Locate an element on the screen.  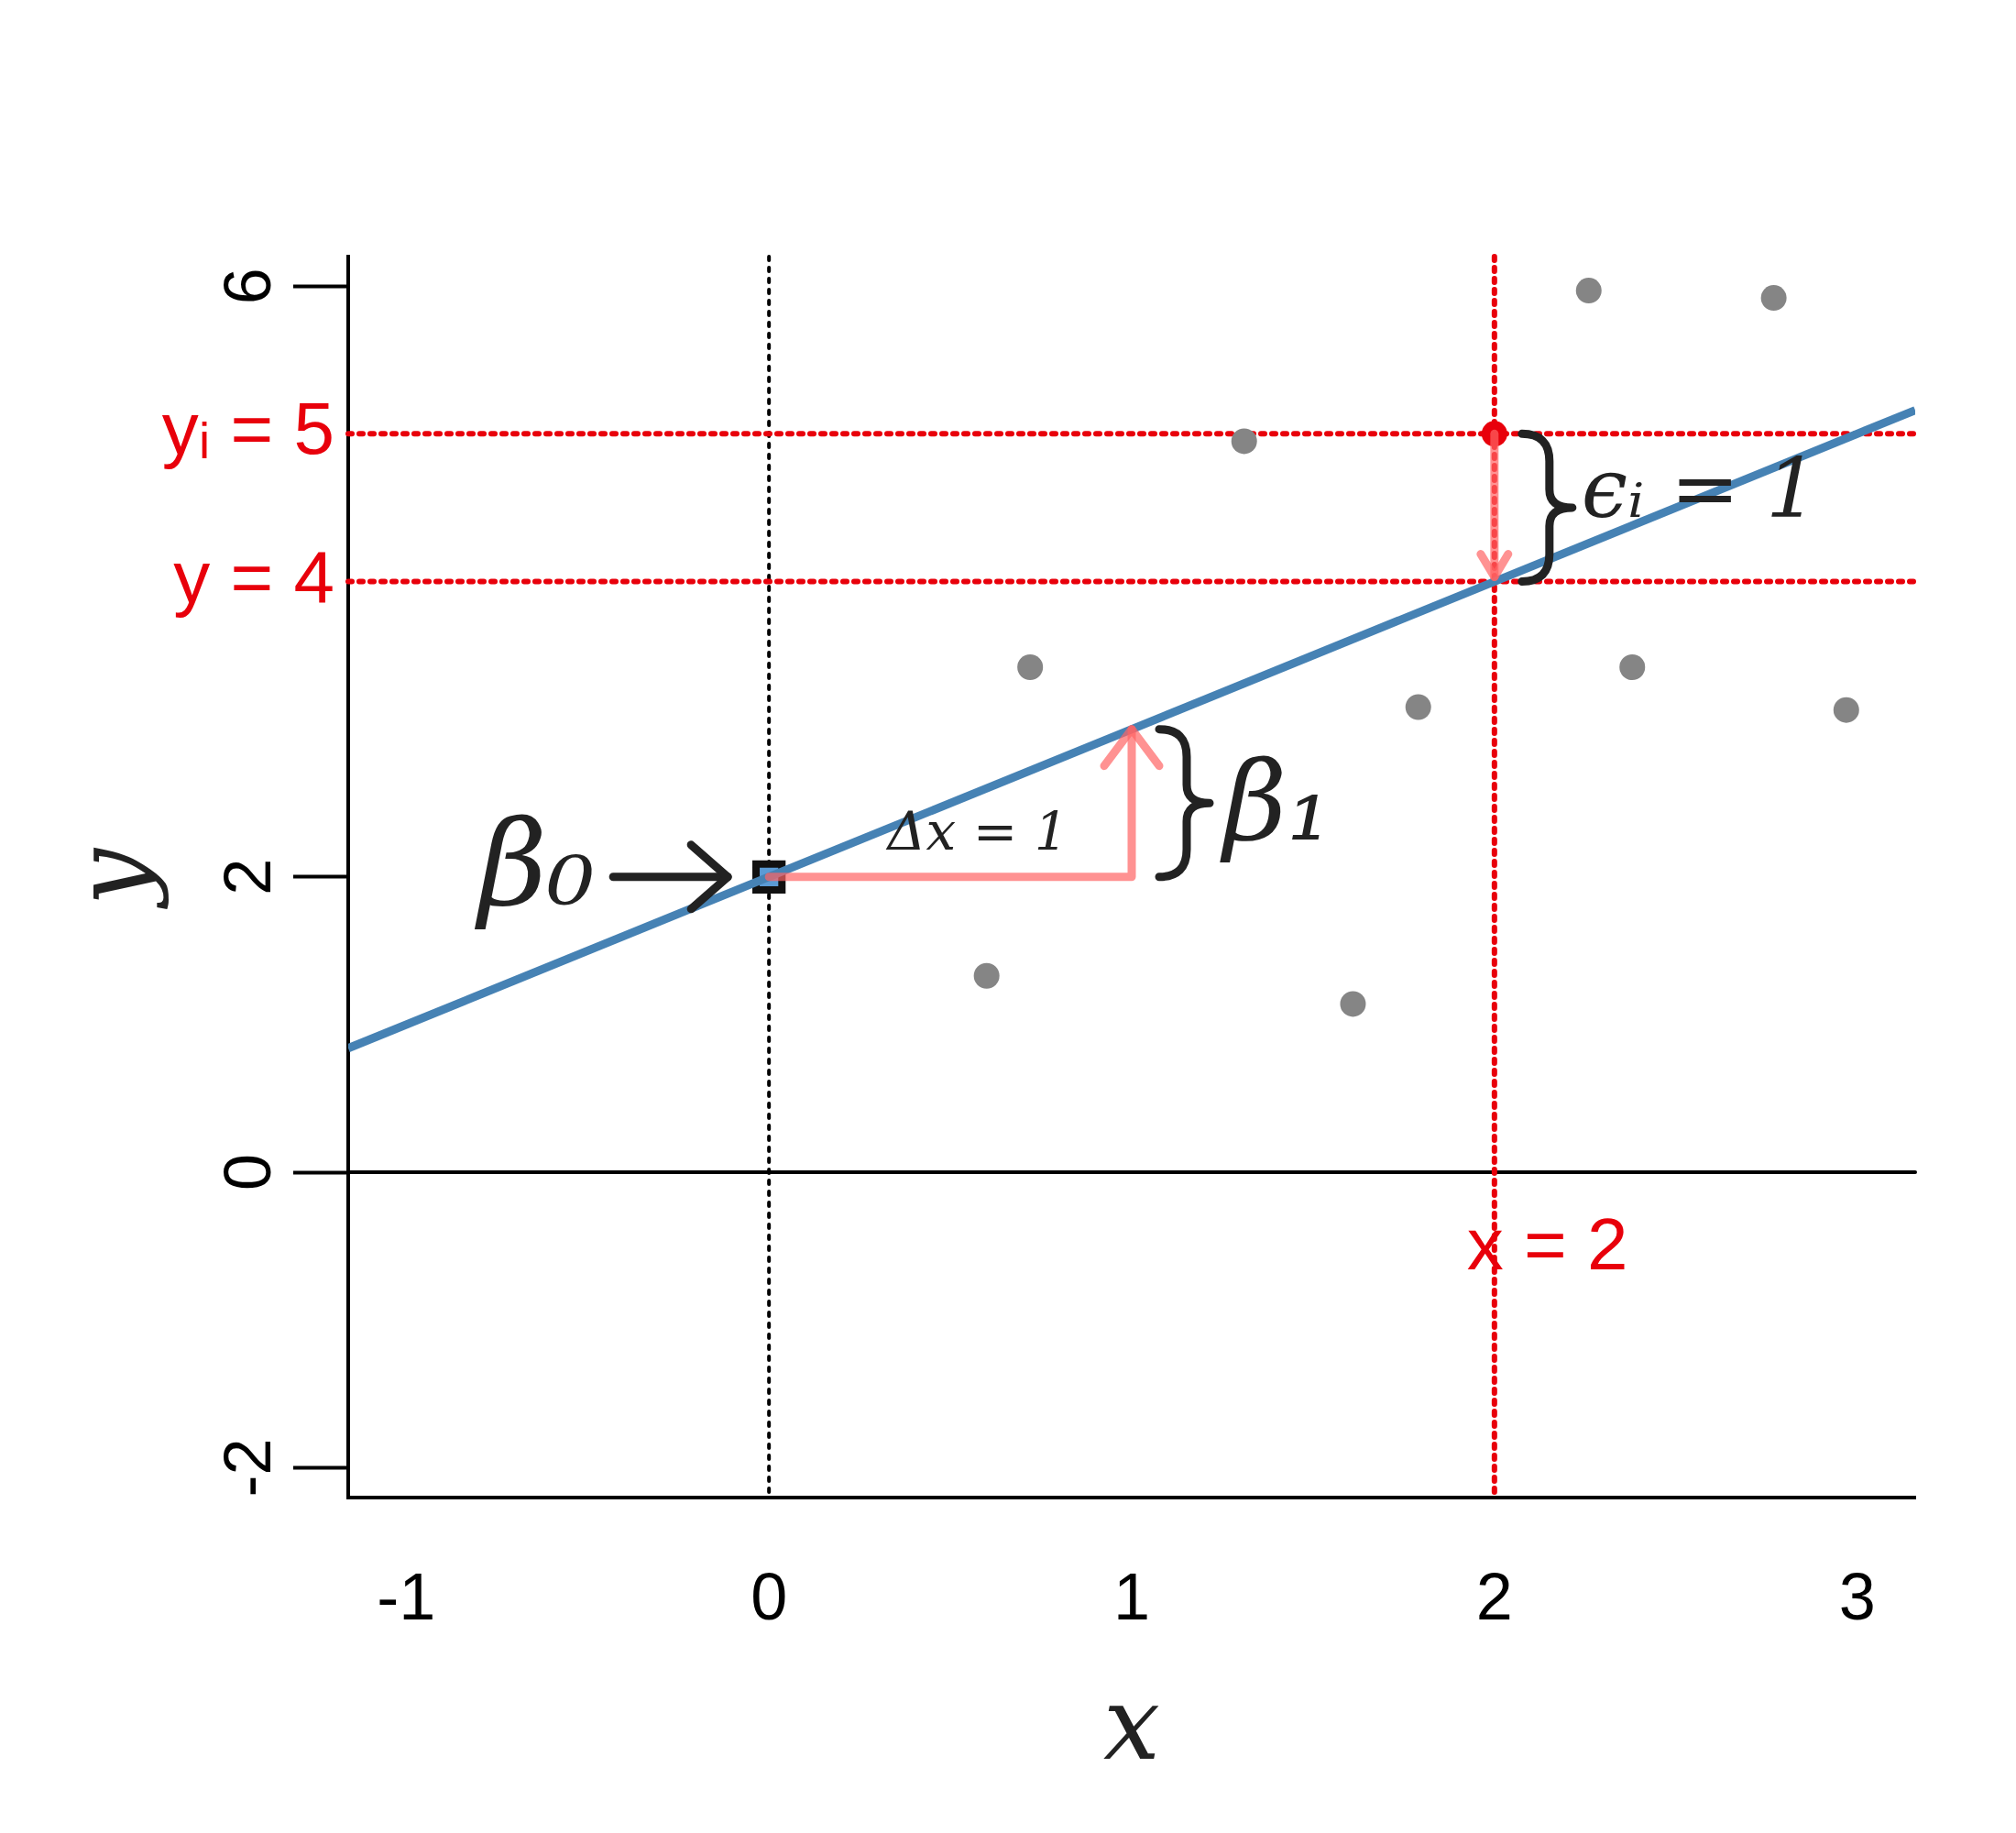
y-tick-label: 2 is located at coordinates (247, 876).